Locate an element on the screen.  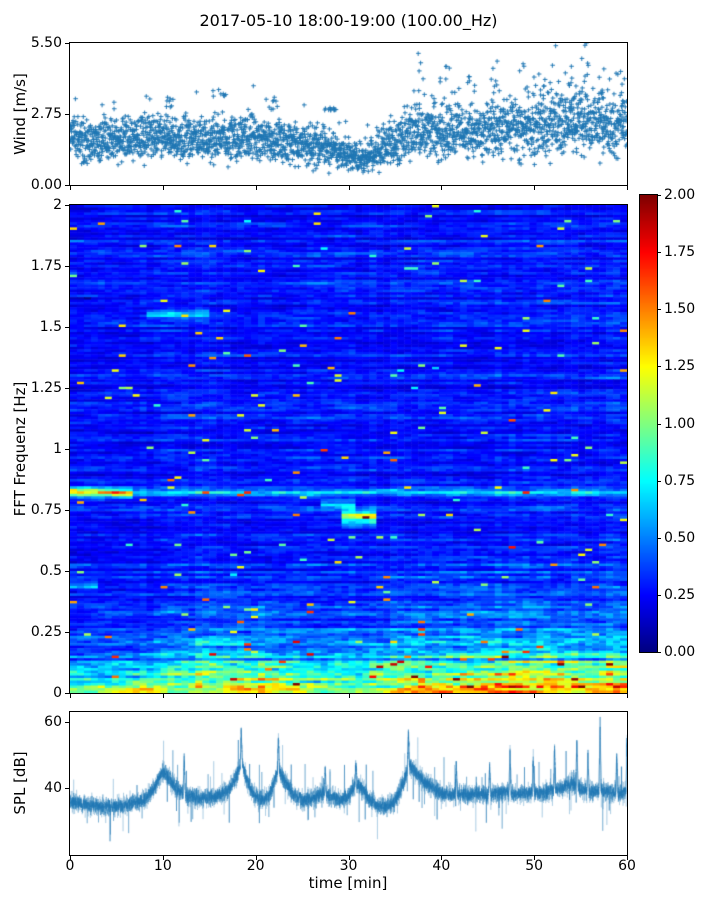
spectrogram-ytick-label: 0.75 is located at coordinates (46, 510).